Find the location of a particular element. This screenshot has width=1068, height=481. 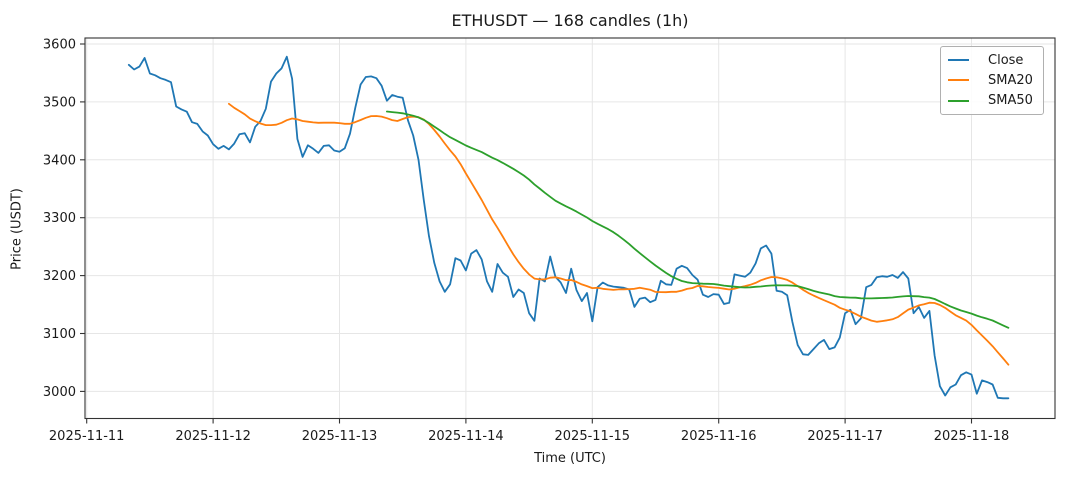

sma20-line-swatch-icon is located at coordinates (958, 80).